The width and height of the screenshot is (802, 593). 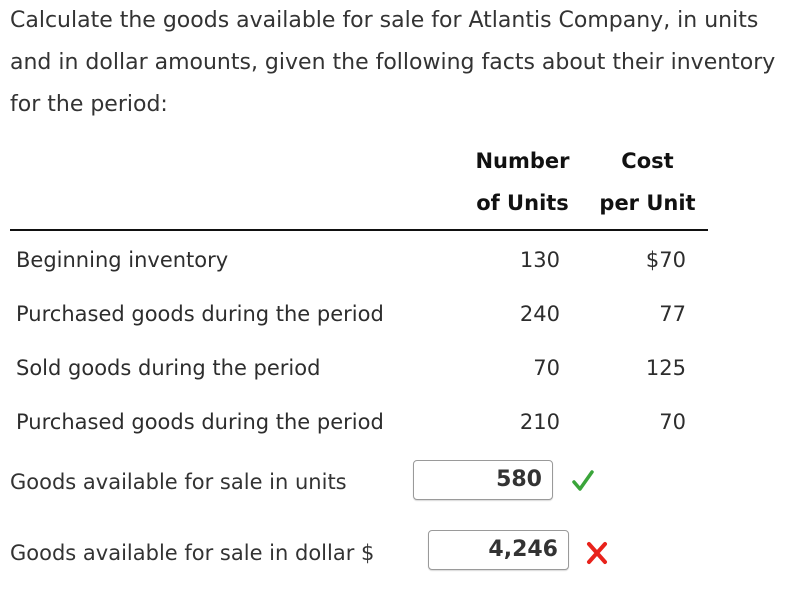 I want to click on table-row: Sold goods during the period 70 125, so click(x=356, y=368).